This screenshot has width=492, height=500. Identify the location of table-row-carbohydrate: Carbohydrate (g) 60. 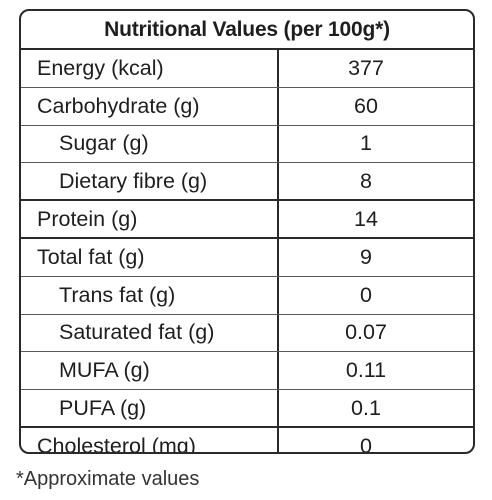
(247, 107).